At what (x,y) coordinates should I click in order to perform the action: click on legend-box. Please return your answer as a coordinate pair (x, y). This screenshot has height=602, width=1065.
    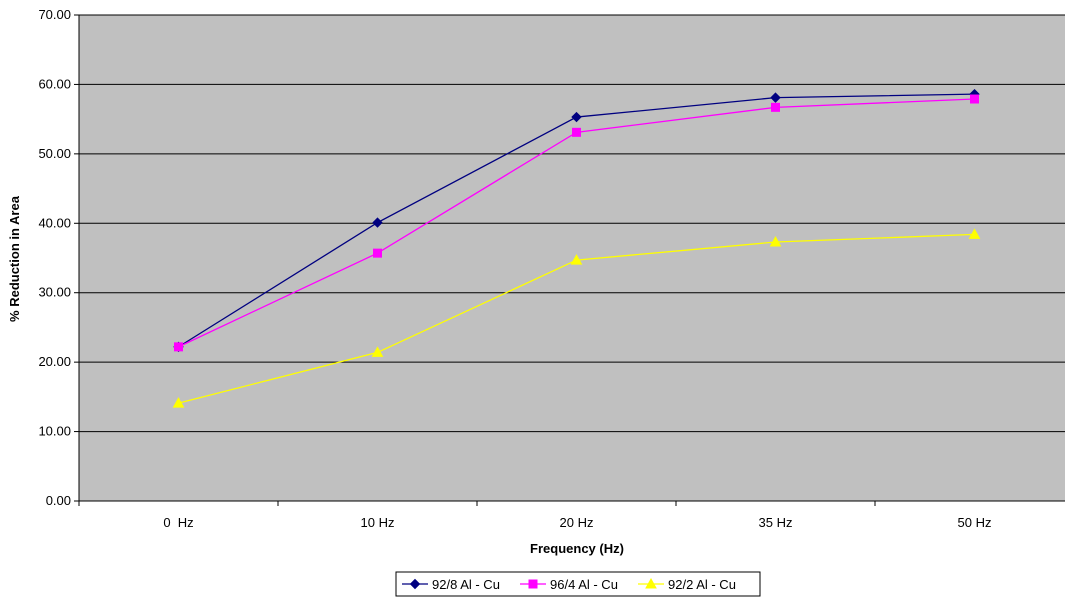
    Looking at the image, I should click on (578, 584).